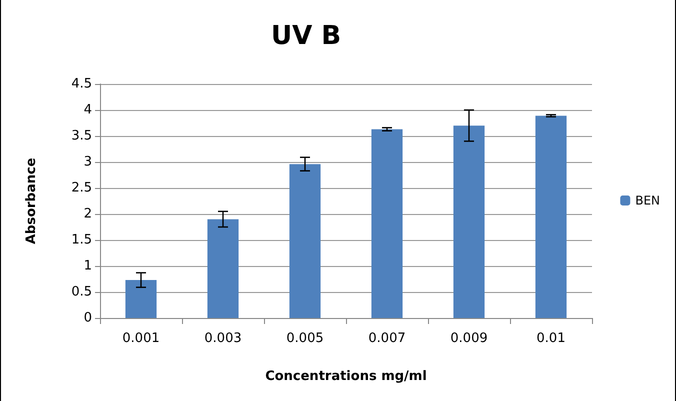 The height and width of the screenshot is (401, 676). What do you see at coordinates (387, 338) in the screenshot?
I see `x-tick-label: 0.007` at bounding box center [387, 338].